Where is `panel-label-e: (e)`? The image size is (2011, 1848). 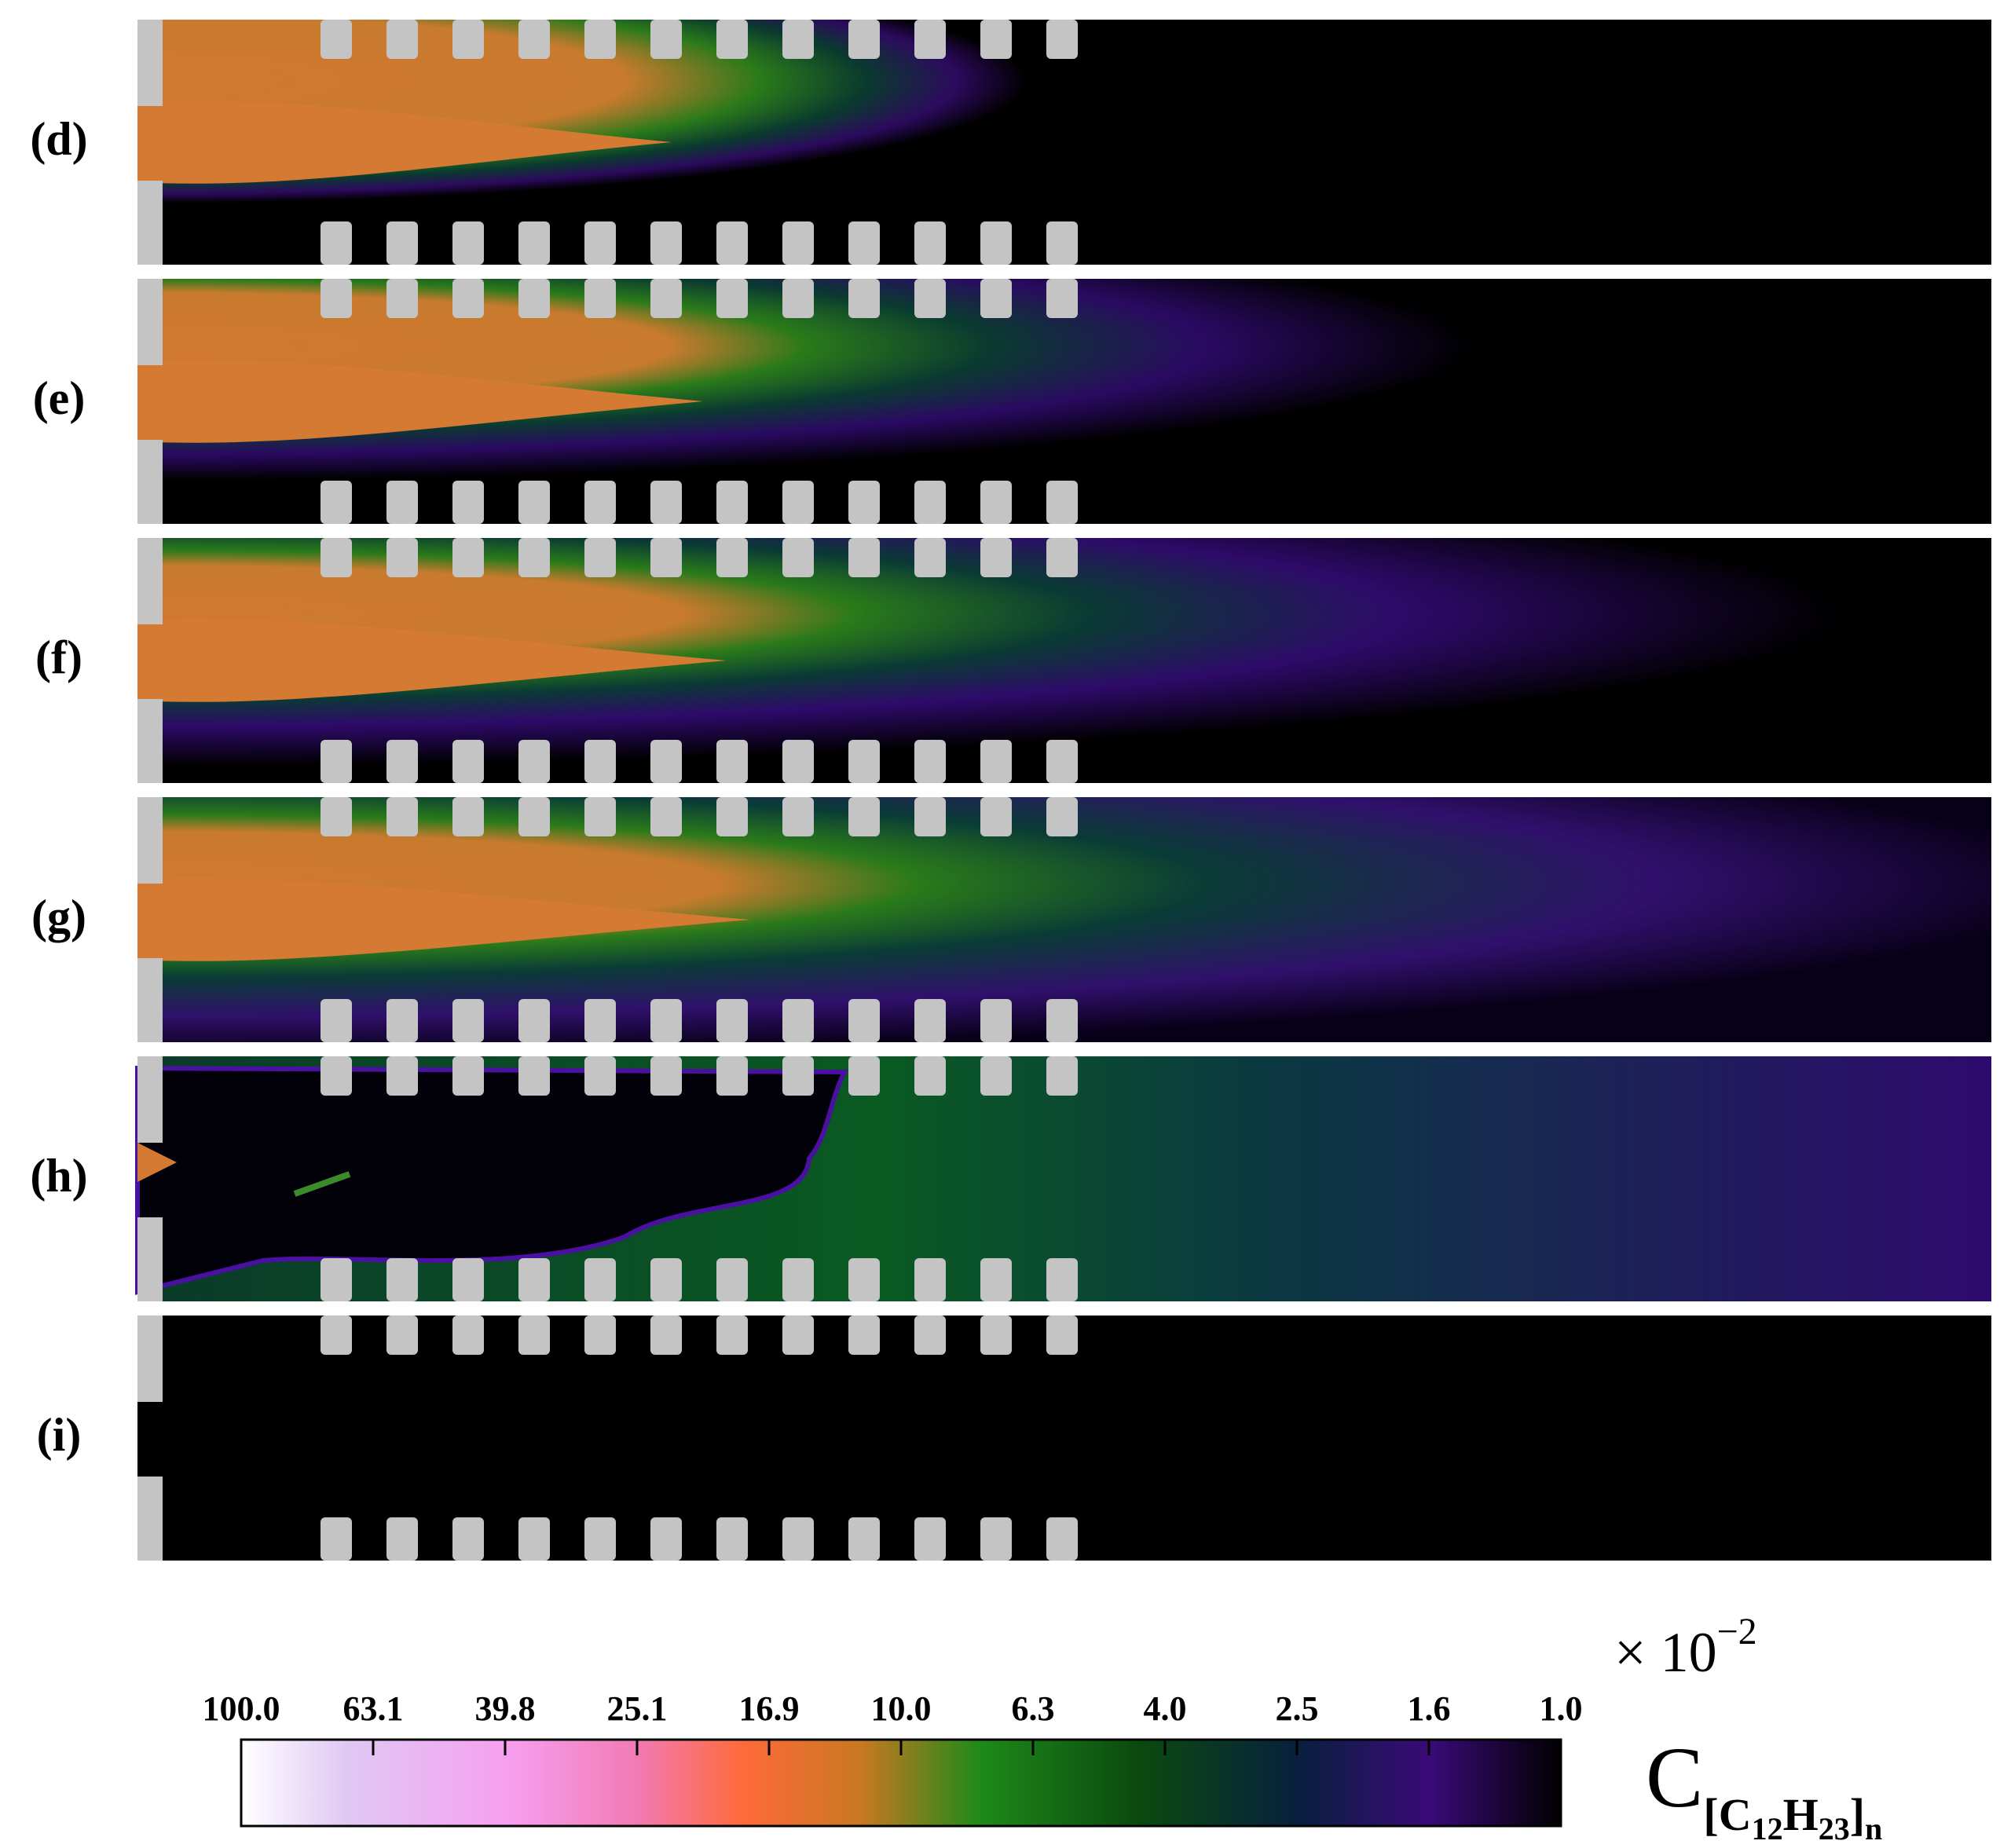
panel-label-e: (e) is located at coordinates (59, 398).